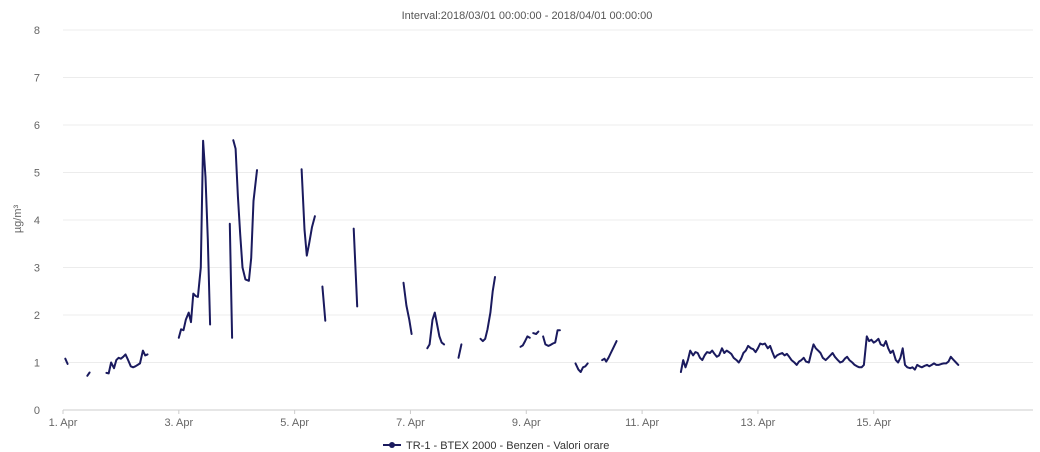 This screenshot has width=1040, height=452. Describe the element at coordinates (526, 423) in the screenshot. I see `x-tick-label: 9. Apr` at that location.